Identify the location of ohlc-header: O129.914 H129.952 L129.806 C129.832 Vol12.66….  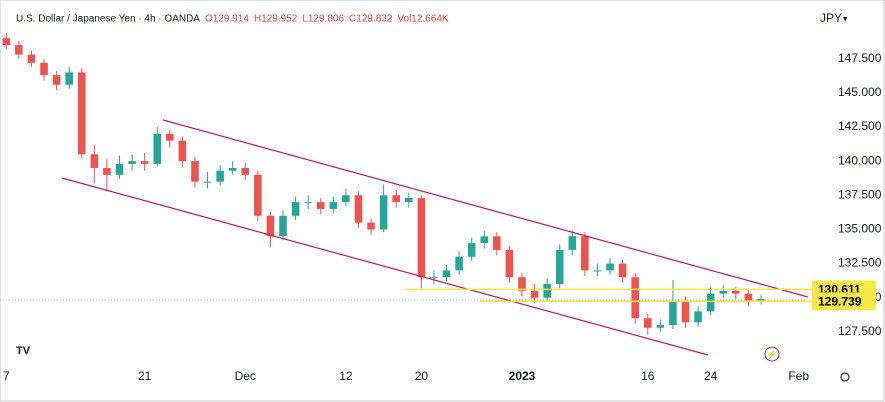
(327, 19).